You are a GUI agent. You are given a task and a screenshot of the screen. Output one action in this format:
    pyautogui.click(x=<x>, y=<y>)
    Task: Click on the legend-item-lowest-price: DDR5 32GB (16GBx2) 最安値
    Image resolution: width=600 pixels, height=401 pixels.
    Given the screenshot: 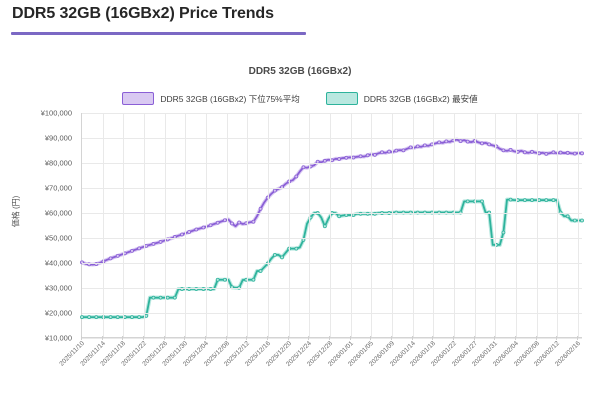 What is the action you would take?
    pyautogui.click(x=401, y=98)
    